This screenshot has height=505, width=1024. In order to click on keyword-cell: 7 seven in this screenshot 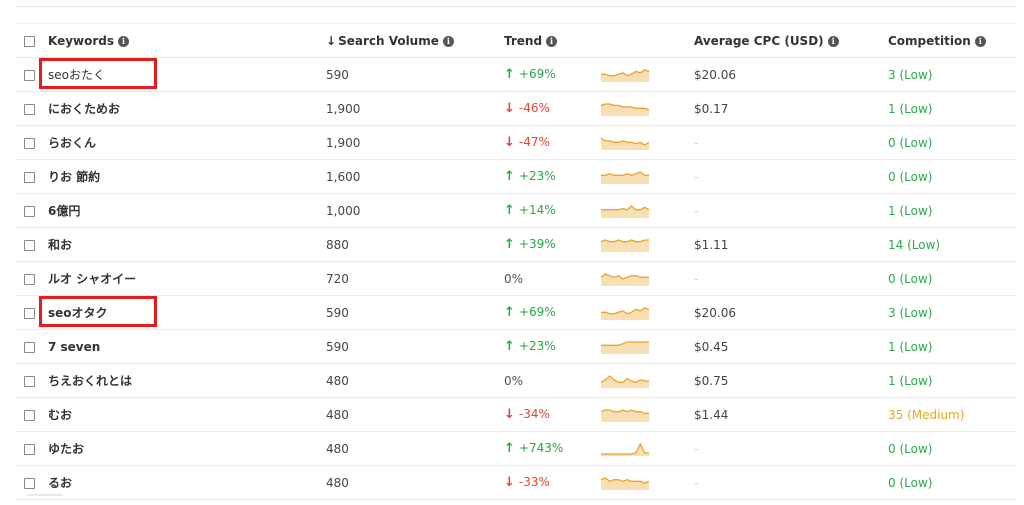, I will do `click(187, 347)`.